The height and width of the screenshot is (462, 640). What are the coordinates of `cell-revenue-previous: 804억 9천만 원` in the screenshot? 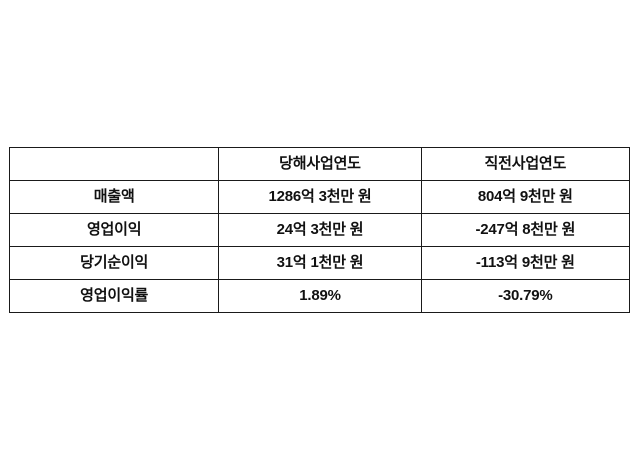 It's located at (525, 197).